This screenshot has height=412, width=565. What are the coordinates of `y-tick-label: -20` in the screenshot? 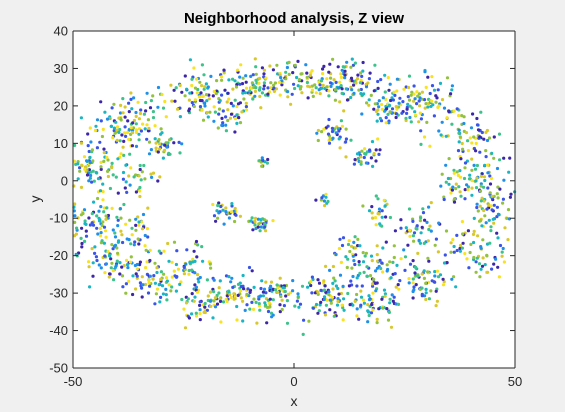 It's located at (58, 255).